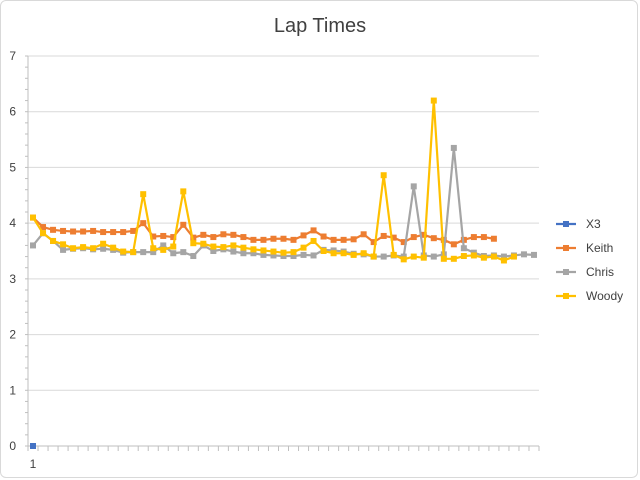 The height and width of the screenshot is (480, 640). I want to click on legend-label: Chris, so click(600, 272).